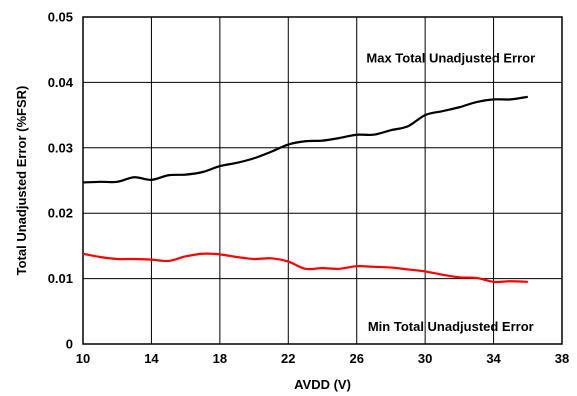 The height and width of the screenshot is (396, 577). Describe the element at coordinates (60, 278) in the screenshot. I see `y-tick-label: 0.01` at that location.